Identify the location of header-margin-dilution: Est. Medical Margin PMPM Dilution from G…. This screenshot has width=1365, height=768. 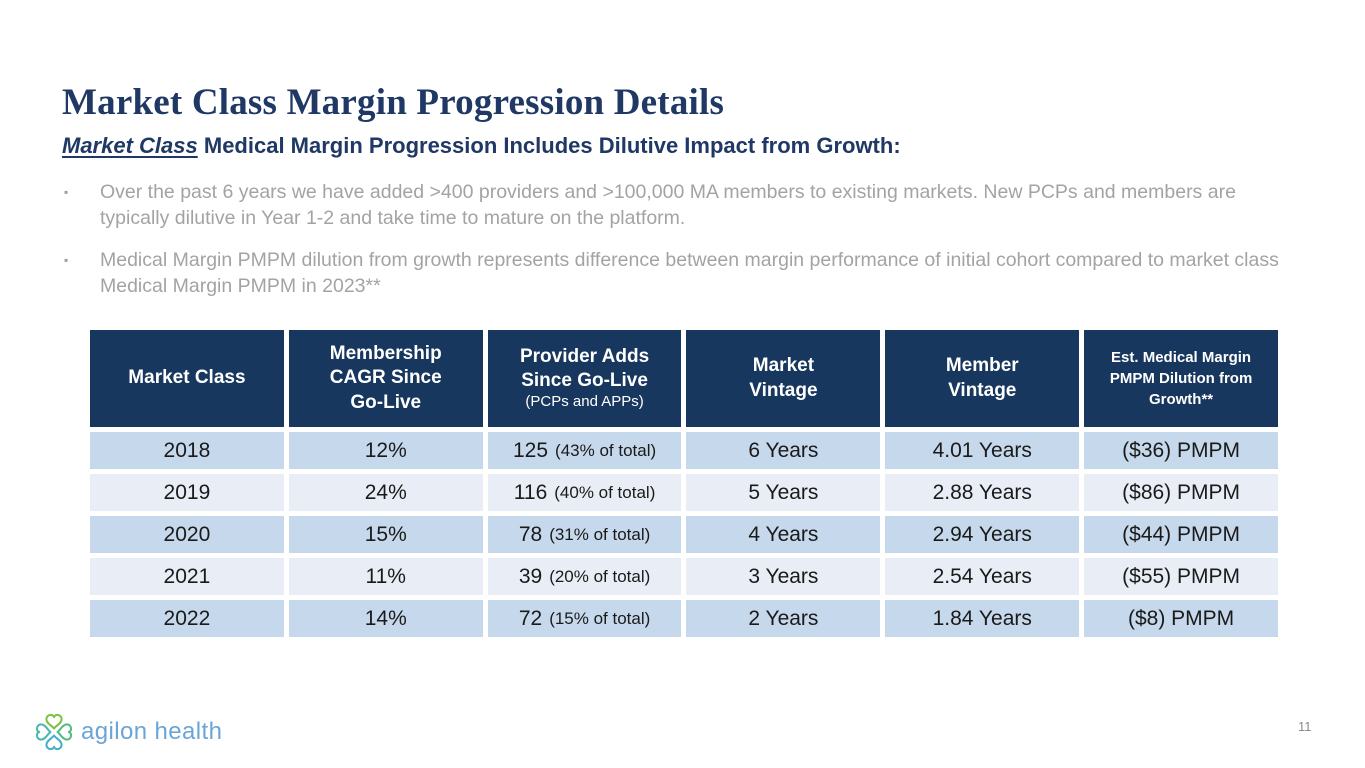
(1181, 378).